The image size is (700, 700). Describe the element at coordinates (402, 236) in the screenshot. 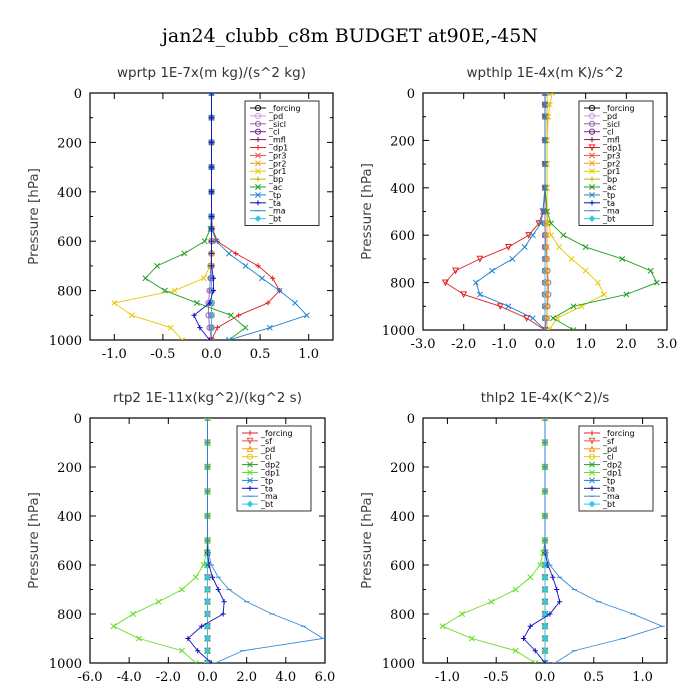

I see `y-tick-label: 600` at that location.